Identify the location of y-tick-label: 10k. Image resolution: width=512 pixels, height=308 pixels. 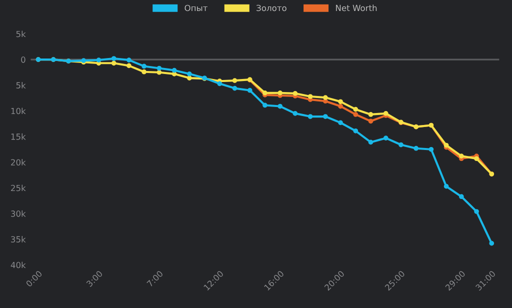
(18, 111).